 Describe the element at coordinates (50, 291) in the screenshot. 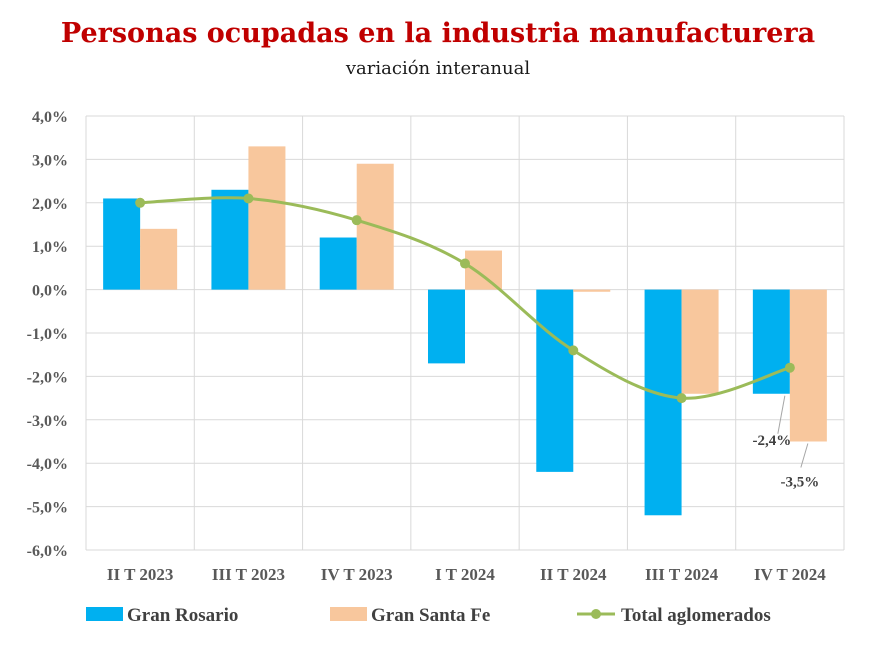

I see `y-tick-label: 0,0%` at that location.